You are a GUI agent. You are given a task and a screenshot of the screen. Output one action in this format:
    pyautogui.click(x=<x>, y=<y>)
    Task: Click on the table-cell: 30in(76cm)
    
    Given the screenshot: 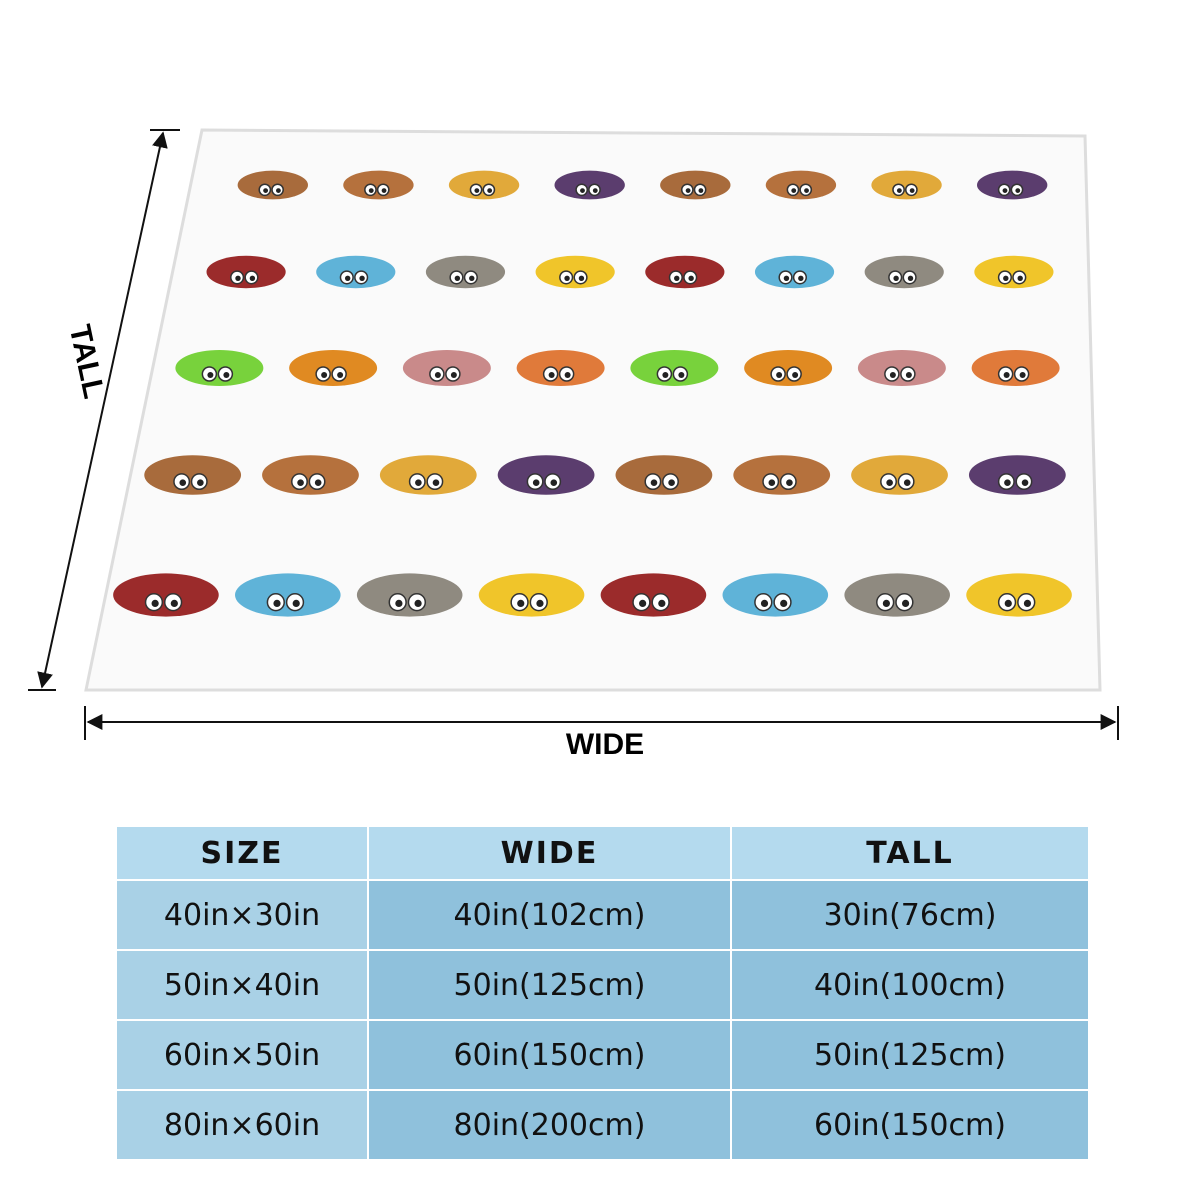 What is the action you would take?
    pyautogui.click(x=910, y=915)
    